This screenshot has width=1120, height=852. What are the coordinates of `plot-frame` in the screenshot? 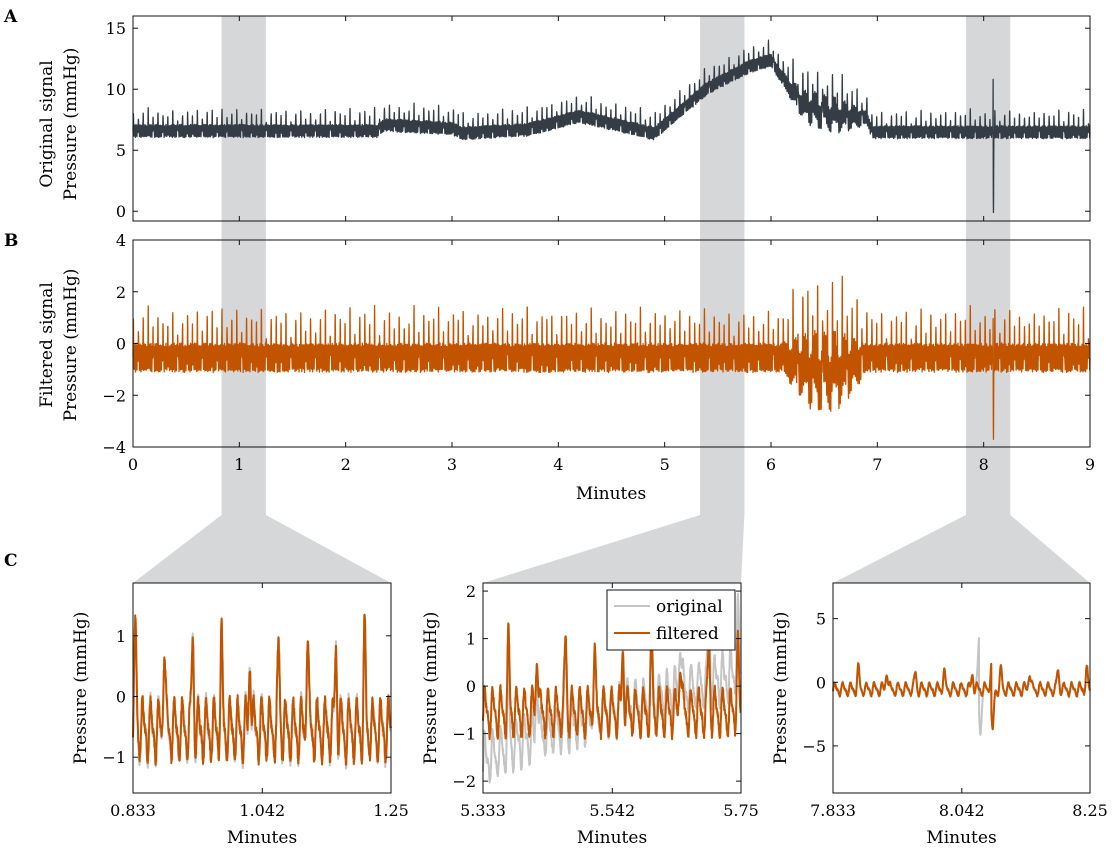 It's located at (961, 688).